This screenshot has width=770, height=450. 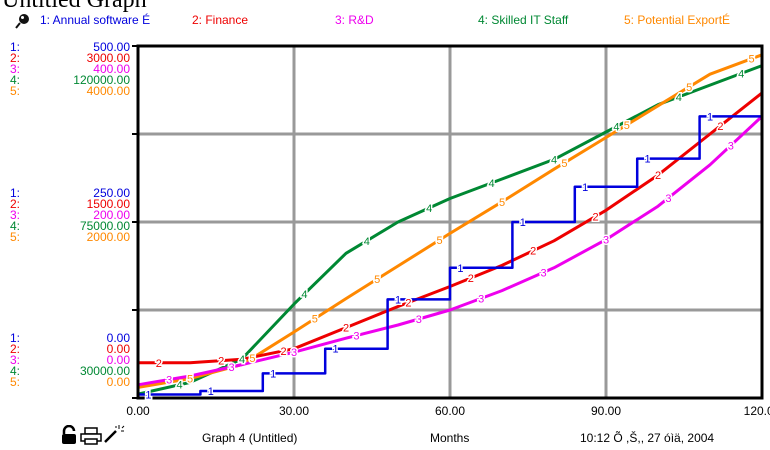 What do you see at coordinates (111, 193) in the screenshot?
I see `y-scale-value: 250.00` at bounding box center [111, 193].